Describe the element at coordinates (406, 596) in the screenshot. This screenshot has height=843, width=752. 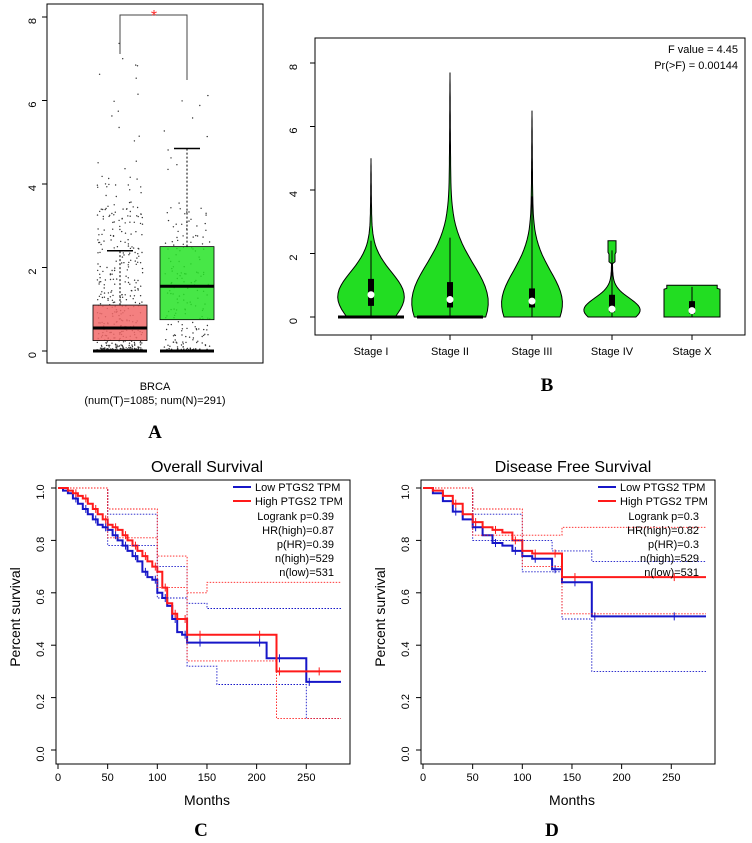
I see `km-ytick-label: 0.6` at that location.